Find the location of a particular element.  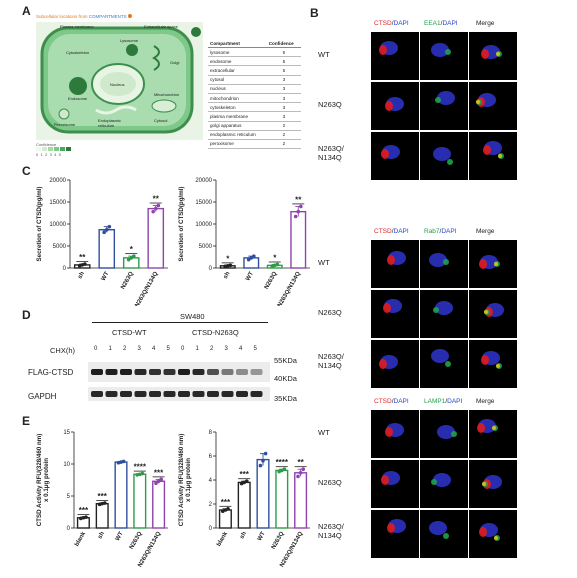

timepoint-label: 2 is located at coordinates (212, 349).